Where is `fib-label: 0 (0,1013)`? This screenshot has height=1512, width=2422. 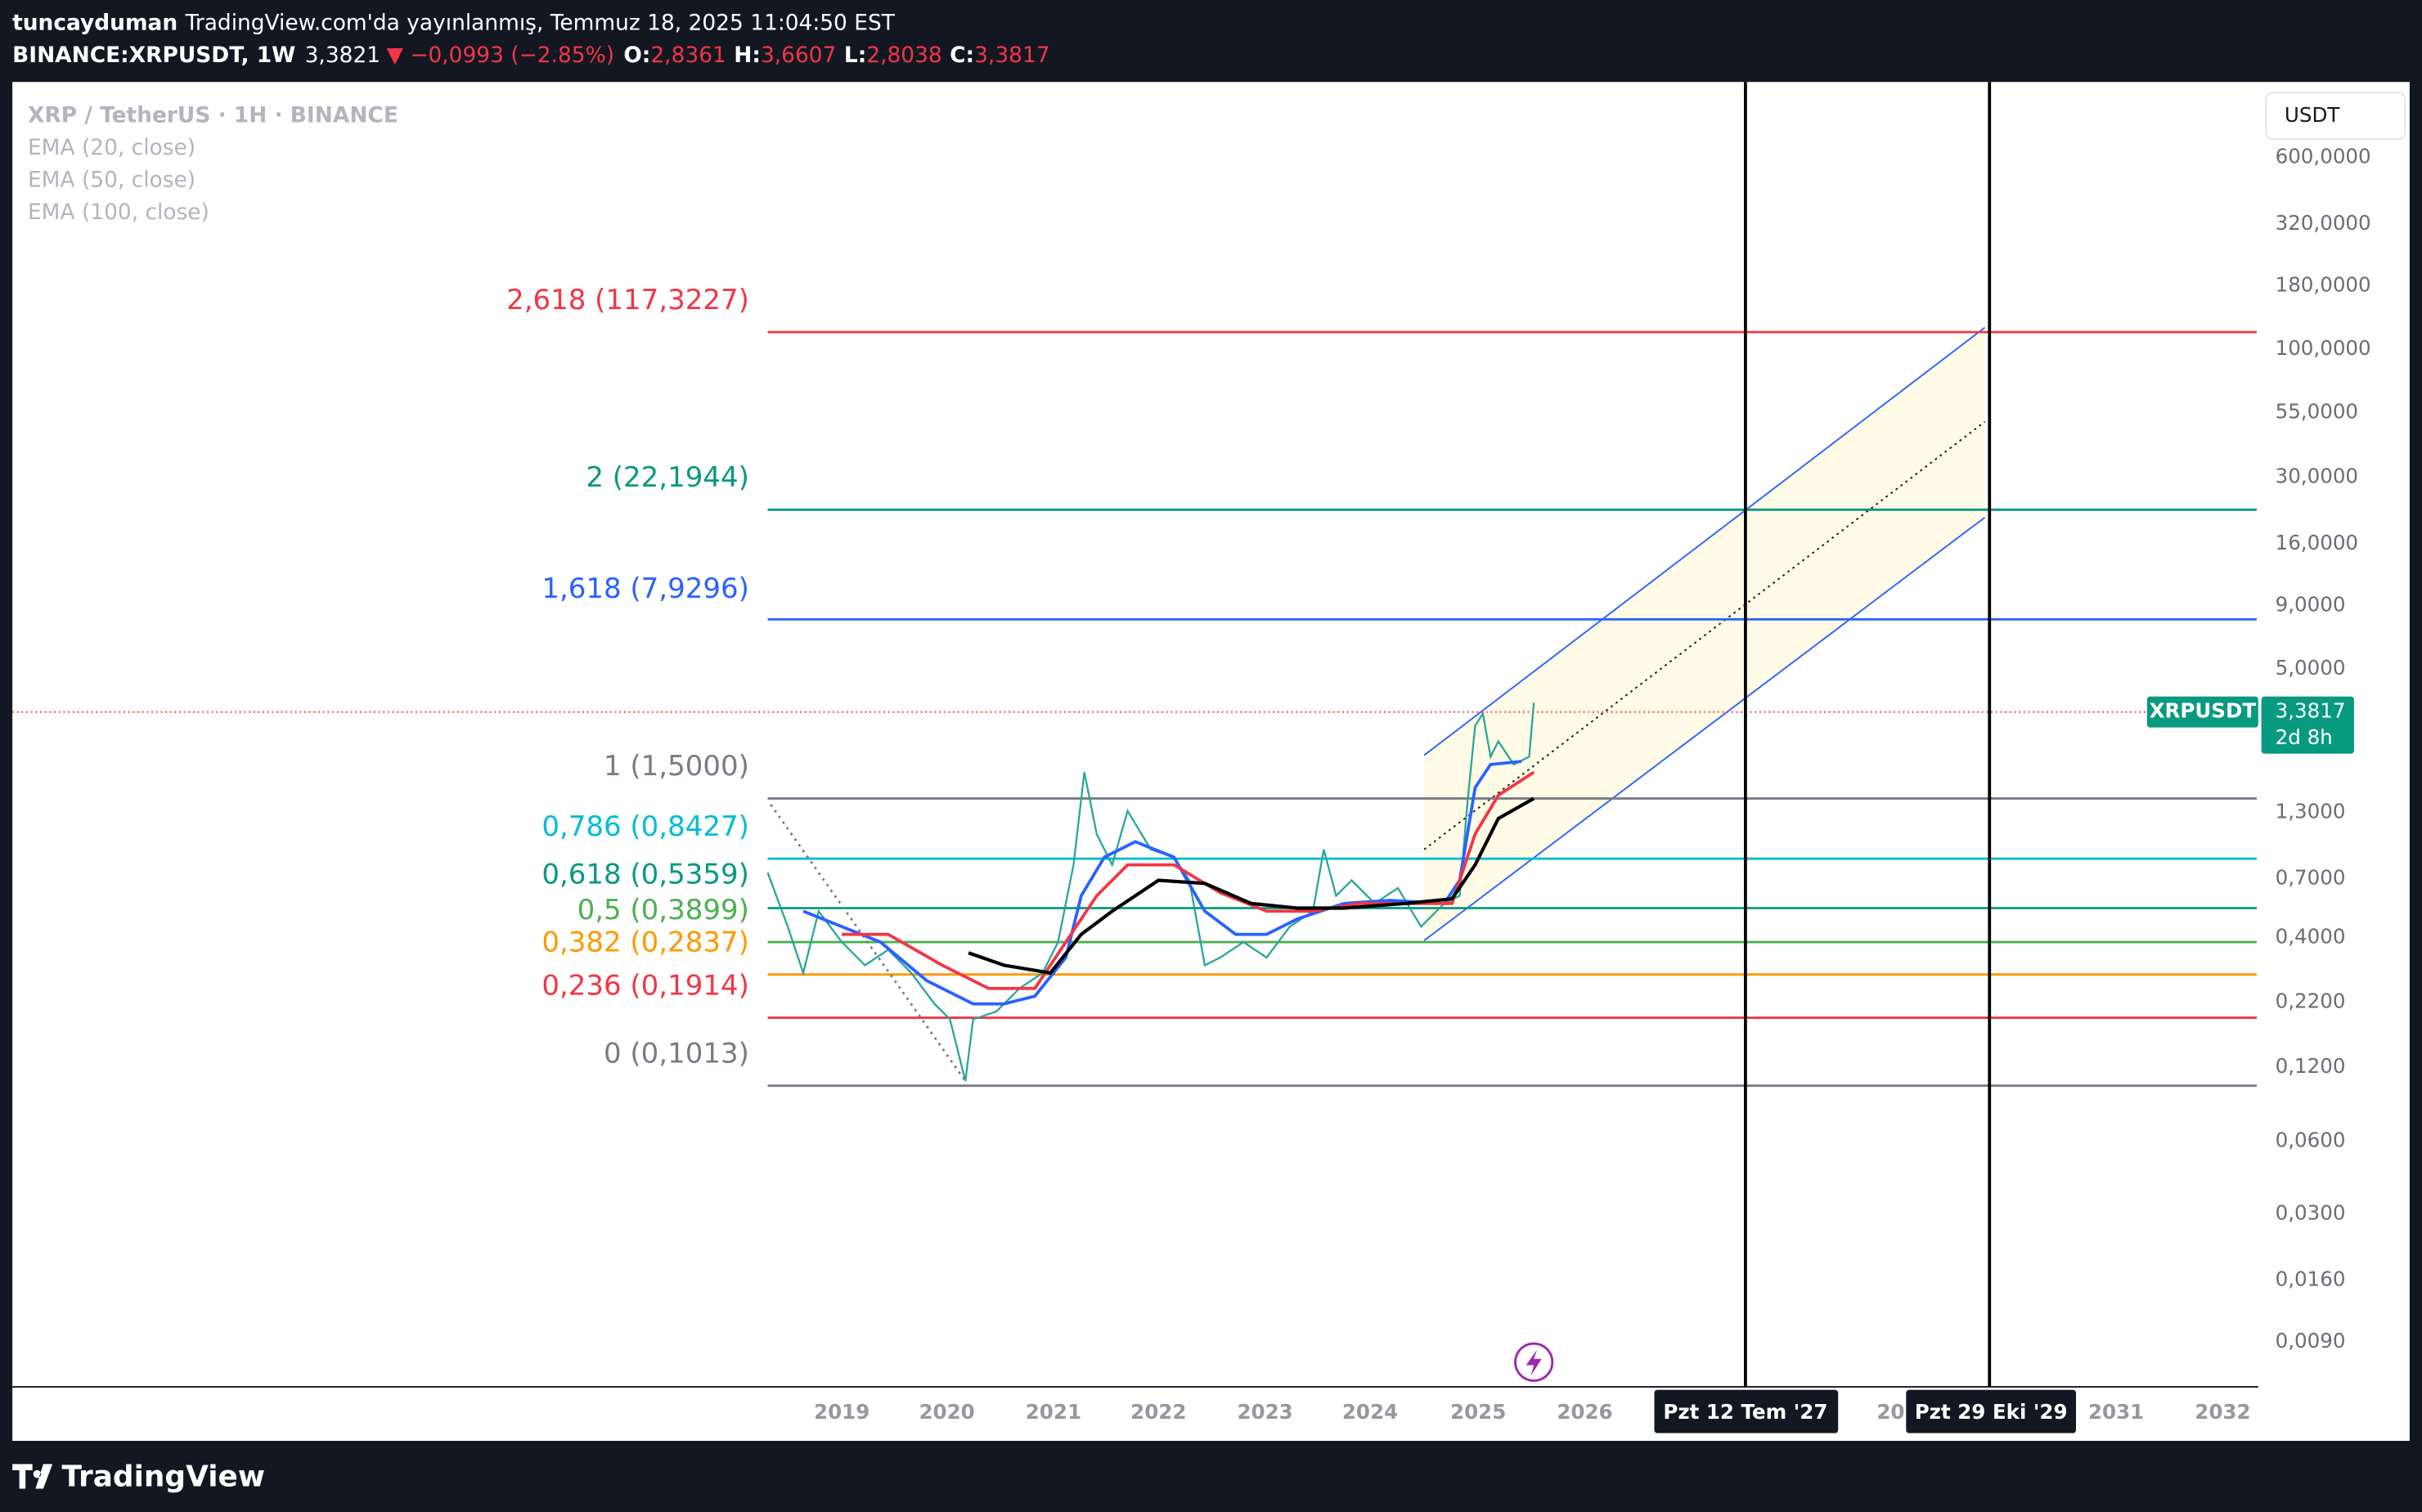 fib-label: 0 (0,1013) is located at coordinates (676, 1053).